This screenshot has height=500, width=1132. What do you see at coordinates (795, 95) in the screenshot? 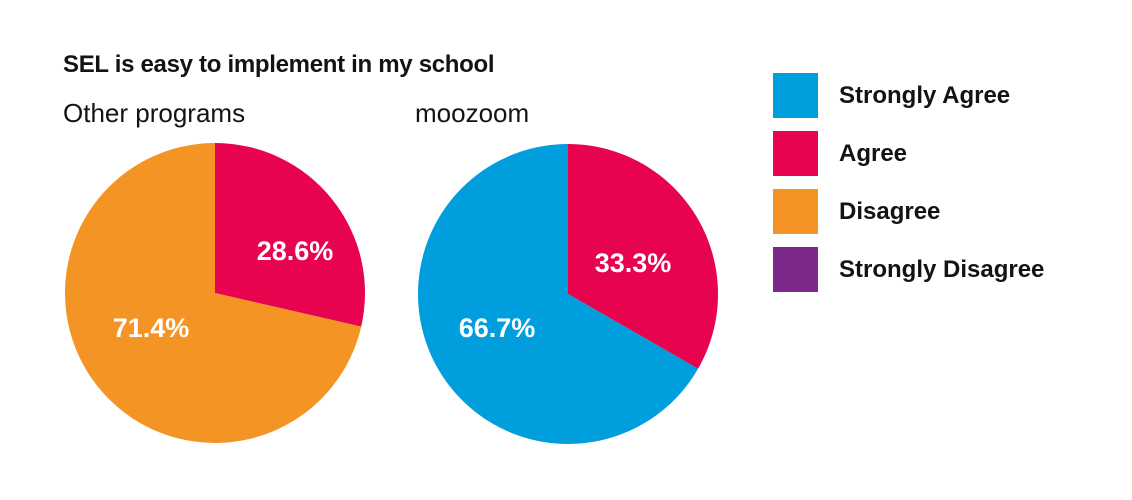
I see `legend-swatch-strongly-agree` at bounding box center [795, 95].